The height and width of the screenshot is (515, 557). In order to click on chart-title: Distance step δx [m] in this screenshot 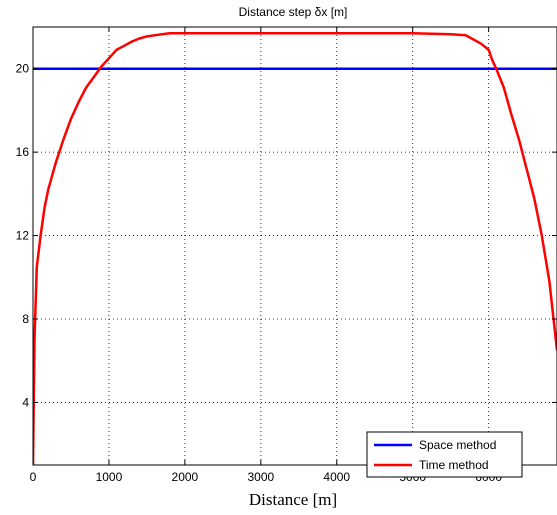, I will do `click(293, 12)`.